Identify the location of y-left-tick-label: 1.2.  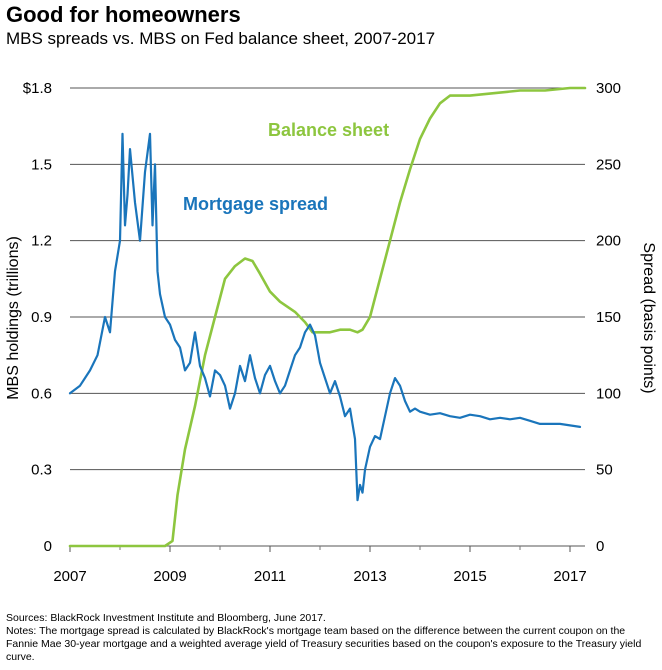
(41, 241).